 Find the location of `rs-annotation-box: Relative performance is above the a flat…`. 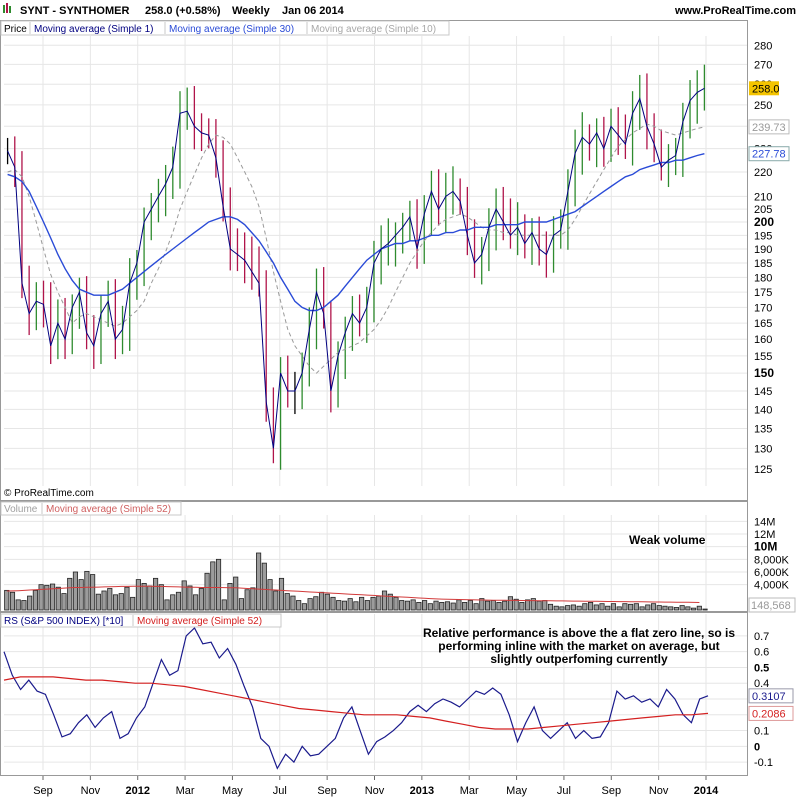

rs-annotation-box: Relative performance is above the a flat… is located at coordinates (579, 646).